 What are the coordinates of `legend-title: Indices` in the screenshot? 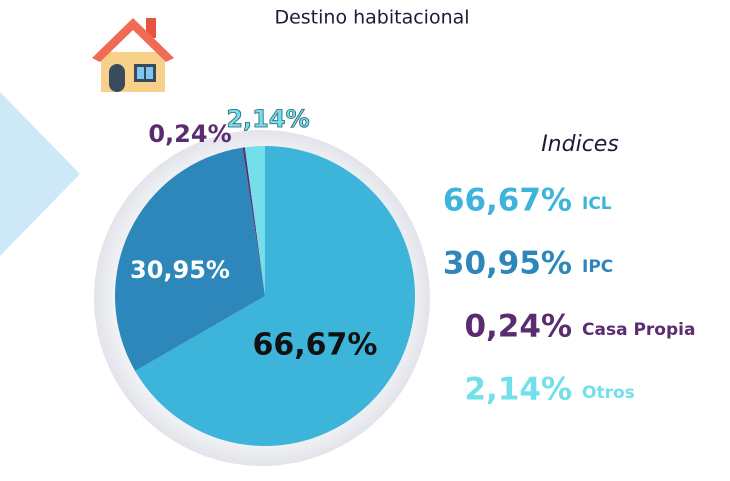 It's located at (580, 144).